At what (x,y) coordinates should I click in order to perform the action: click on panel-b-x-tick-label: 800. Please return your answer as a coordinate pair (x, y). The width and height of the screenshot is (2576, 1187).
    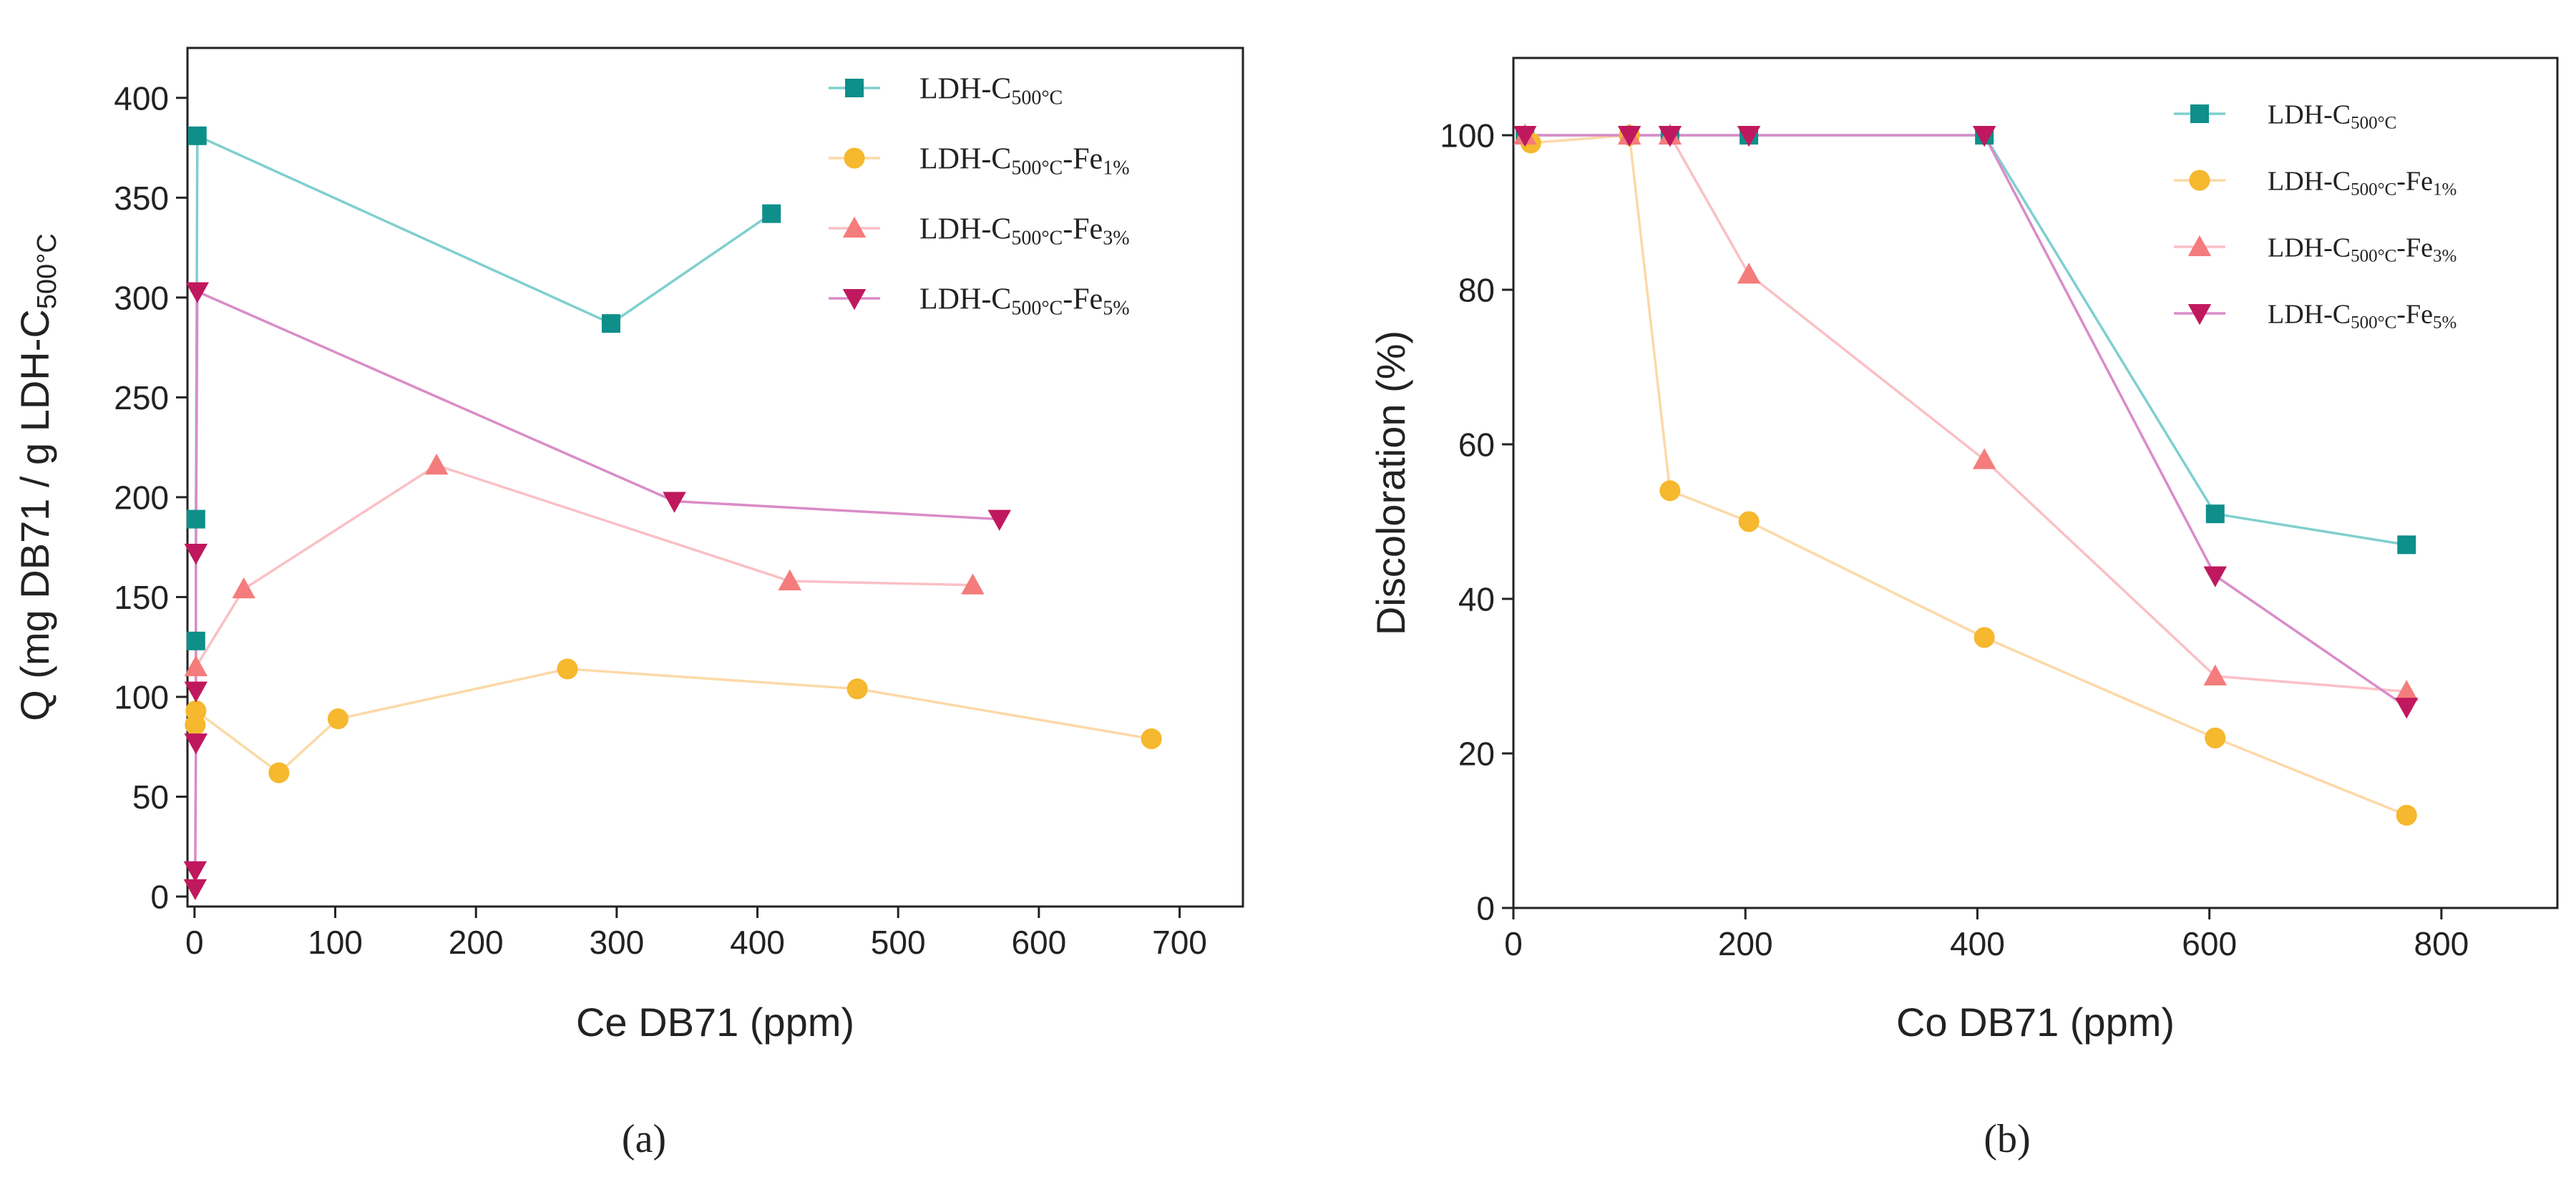
    Looking at the image, I should click on (2441, 943).